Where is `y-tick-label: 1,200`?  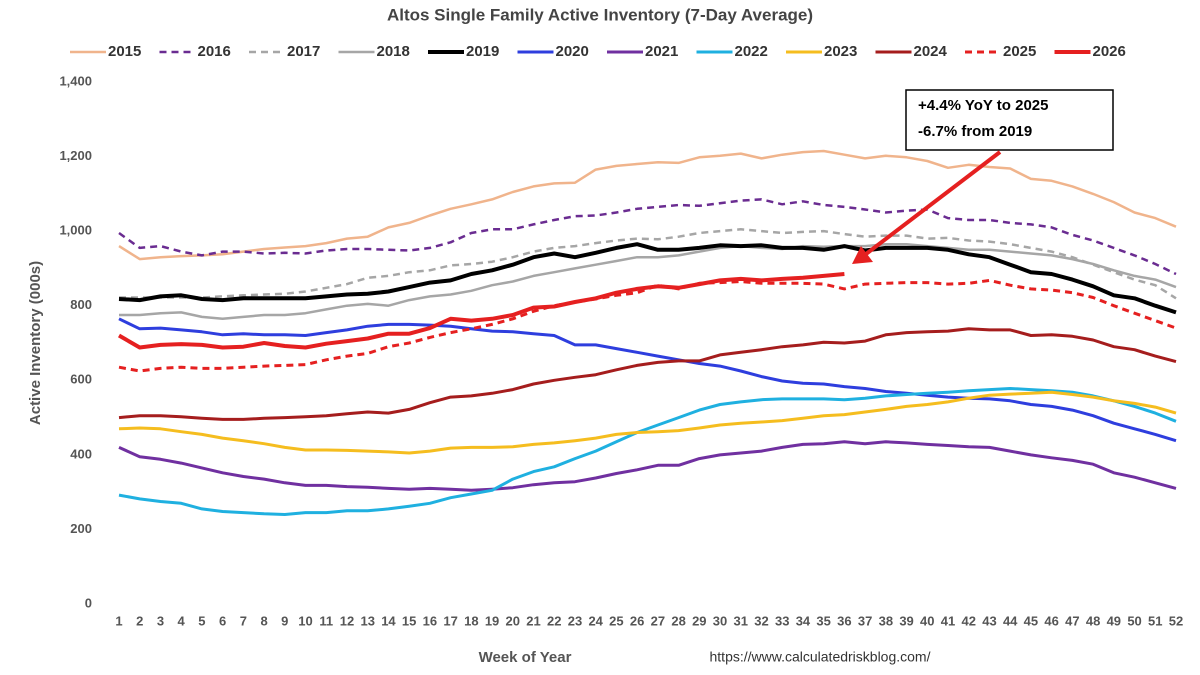 y-tick-label: 1,200 is located at coordinates (75, 155).